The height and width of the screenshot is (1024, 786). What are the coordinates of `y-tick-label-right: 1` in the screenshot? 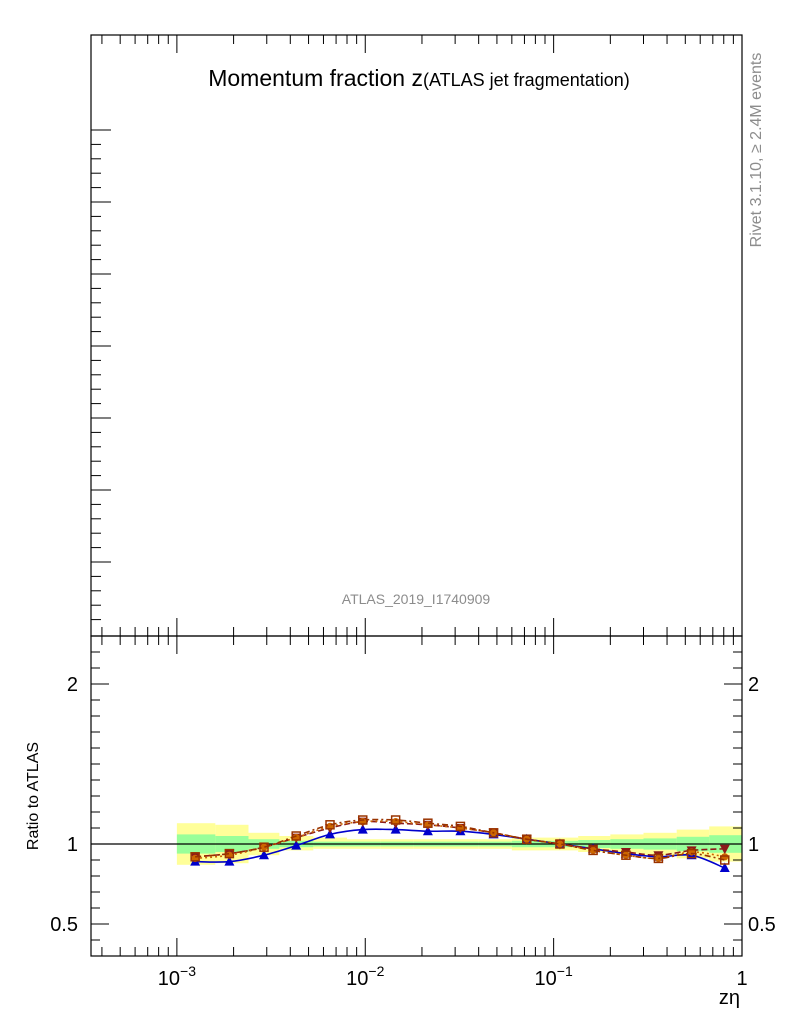 It's located at (753, 845).